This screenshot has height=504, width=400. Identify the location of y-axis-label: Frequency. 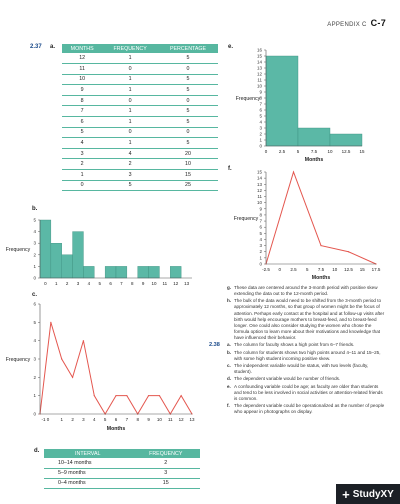
(248, 99).